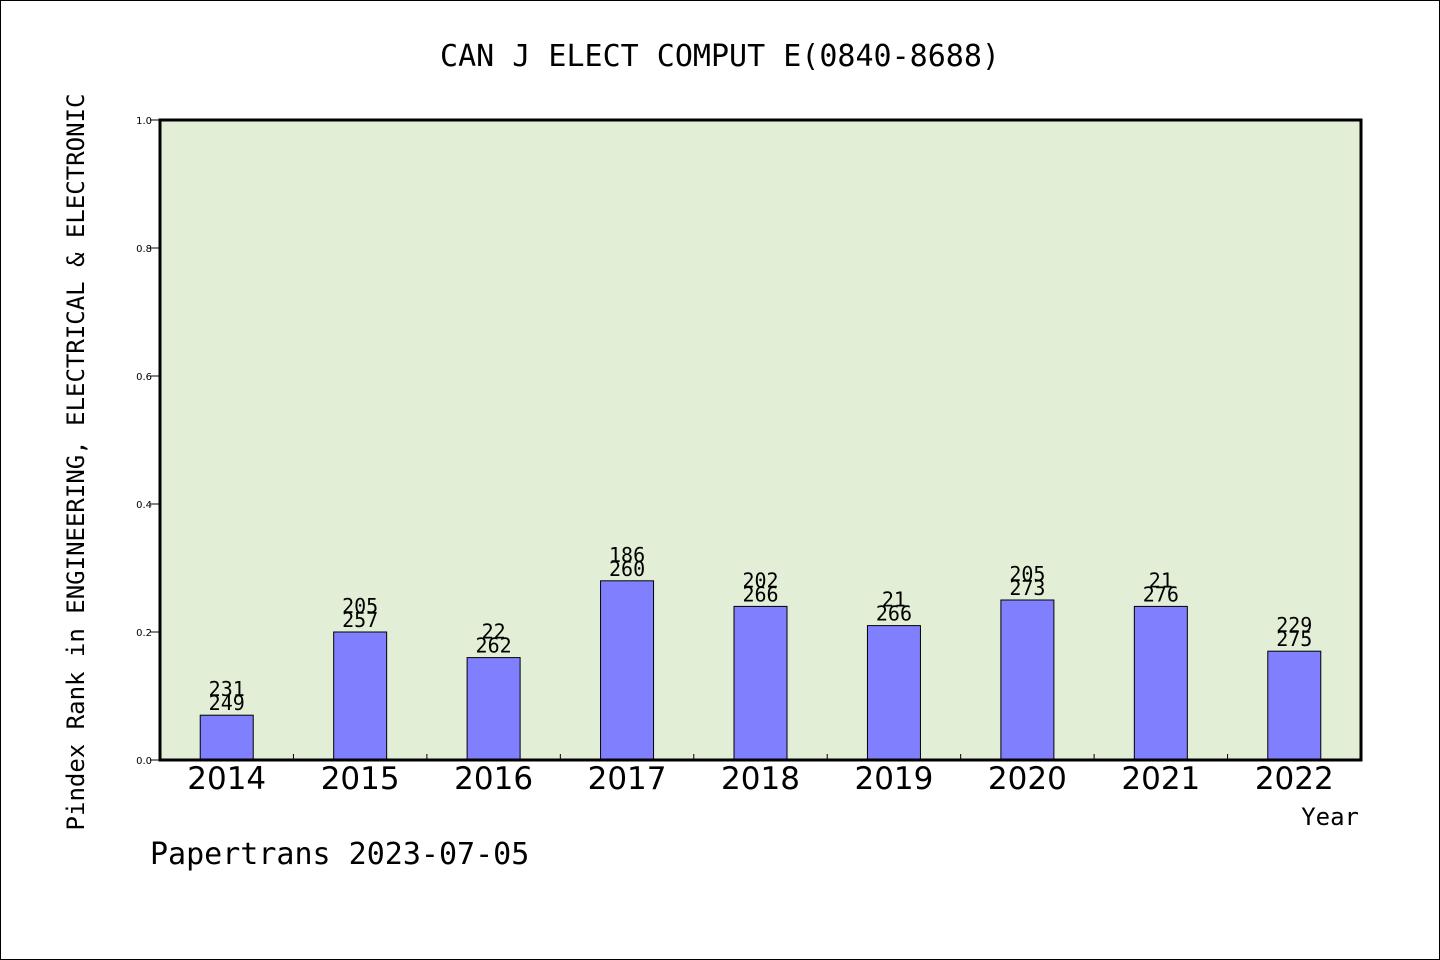  Describe the element at coordinates (226, 737) in the screenshot. I see `bar-2014` at that location.